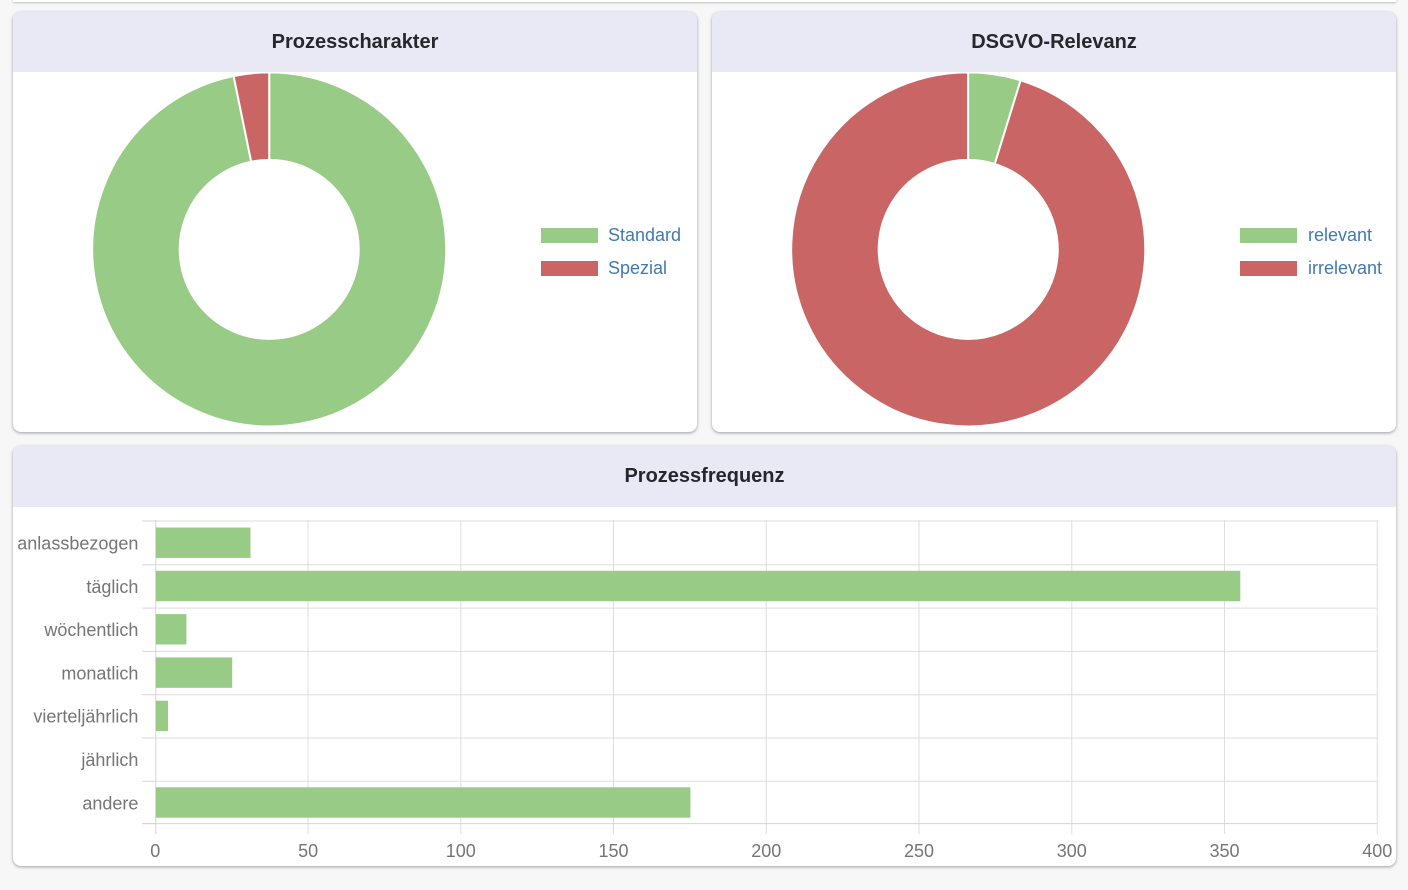 The width and height of the screenshot is (1408, 890). Describe the element at coordinates (919, 851) in the screenshot. I see `svg-text: 250` at that location.